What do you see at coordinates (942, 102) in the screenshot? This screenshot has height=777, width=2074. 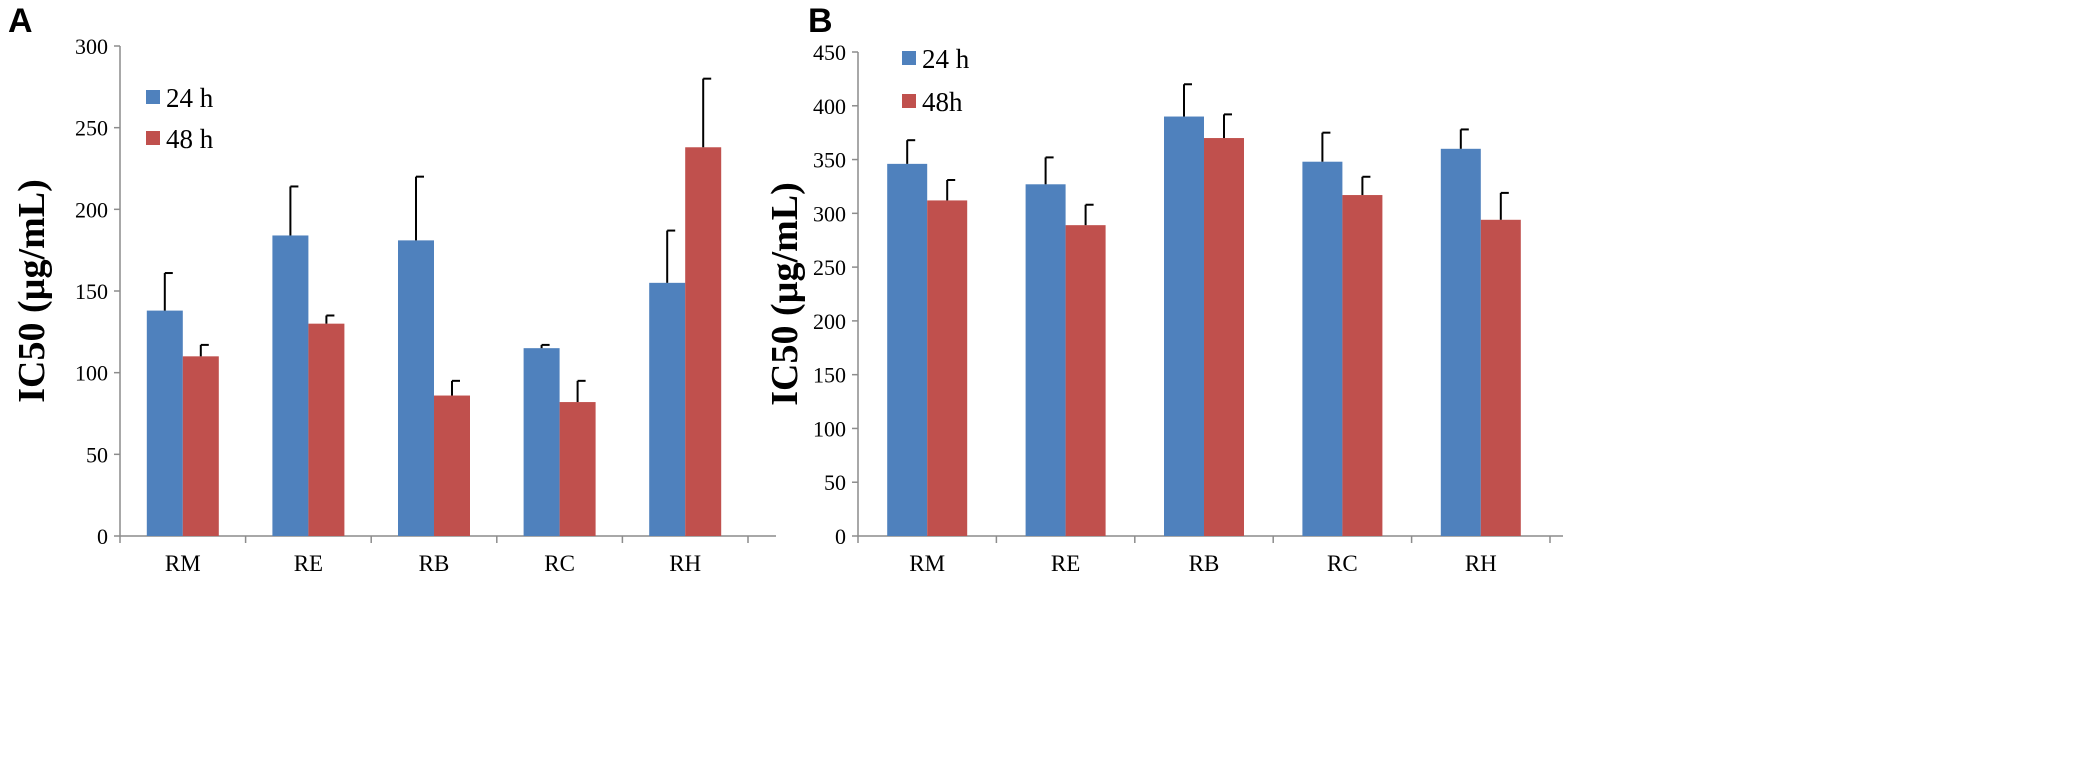 I see `legend-label: 48h` at bounding box center [942, 102].